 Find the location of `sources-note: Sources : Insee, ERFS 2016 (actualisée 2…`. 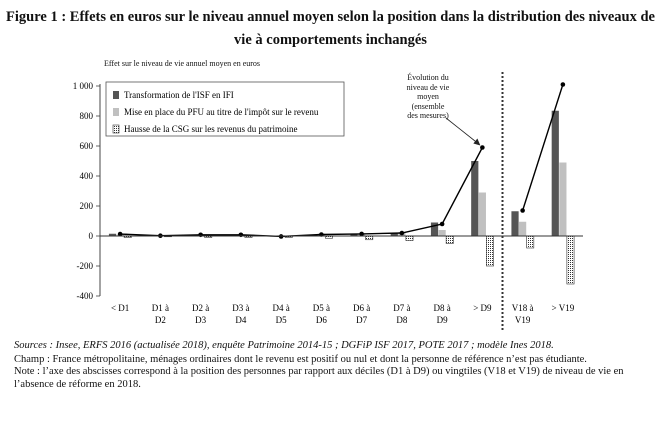

sources-note: Sources : Insee, ERFS 2016 (actualisée 2… is located at coordinates (284, 345).